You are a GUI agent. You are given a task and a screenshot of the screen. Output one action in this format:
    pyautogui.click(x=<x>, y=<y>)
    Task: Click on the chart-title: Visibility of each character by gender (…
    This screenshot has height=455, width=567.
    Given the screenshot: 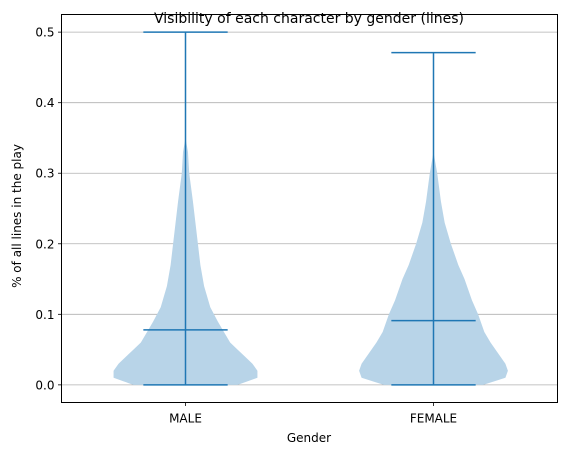 What is the action you would take?
    pyautogui.click(x=309, y=19)
    